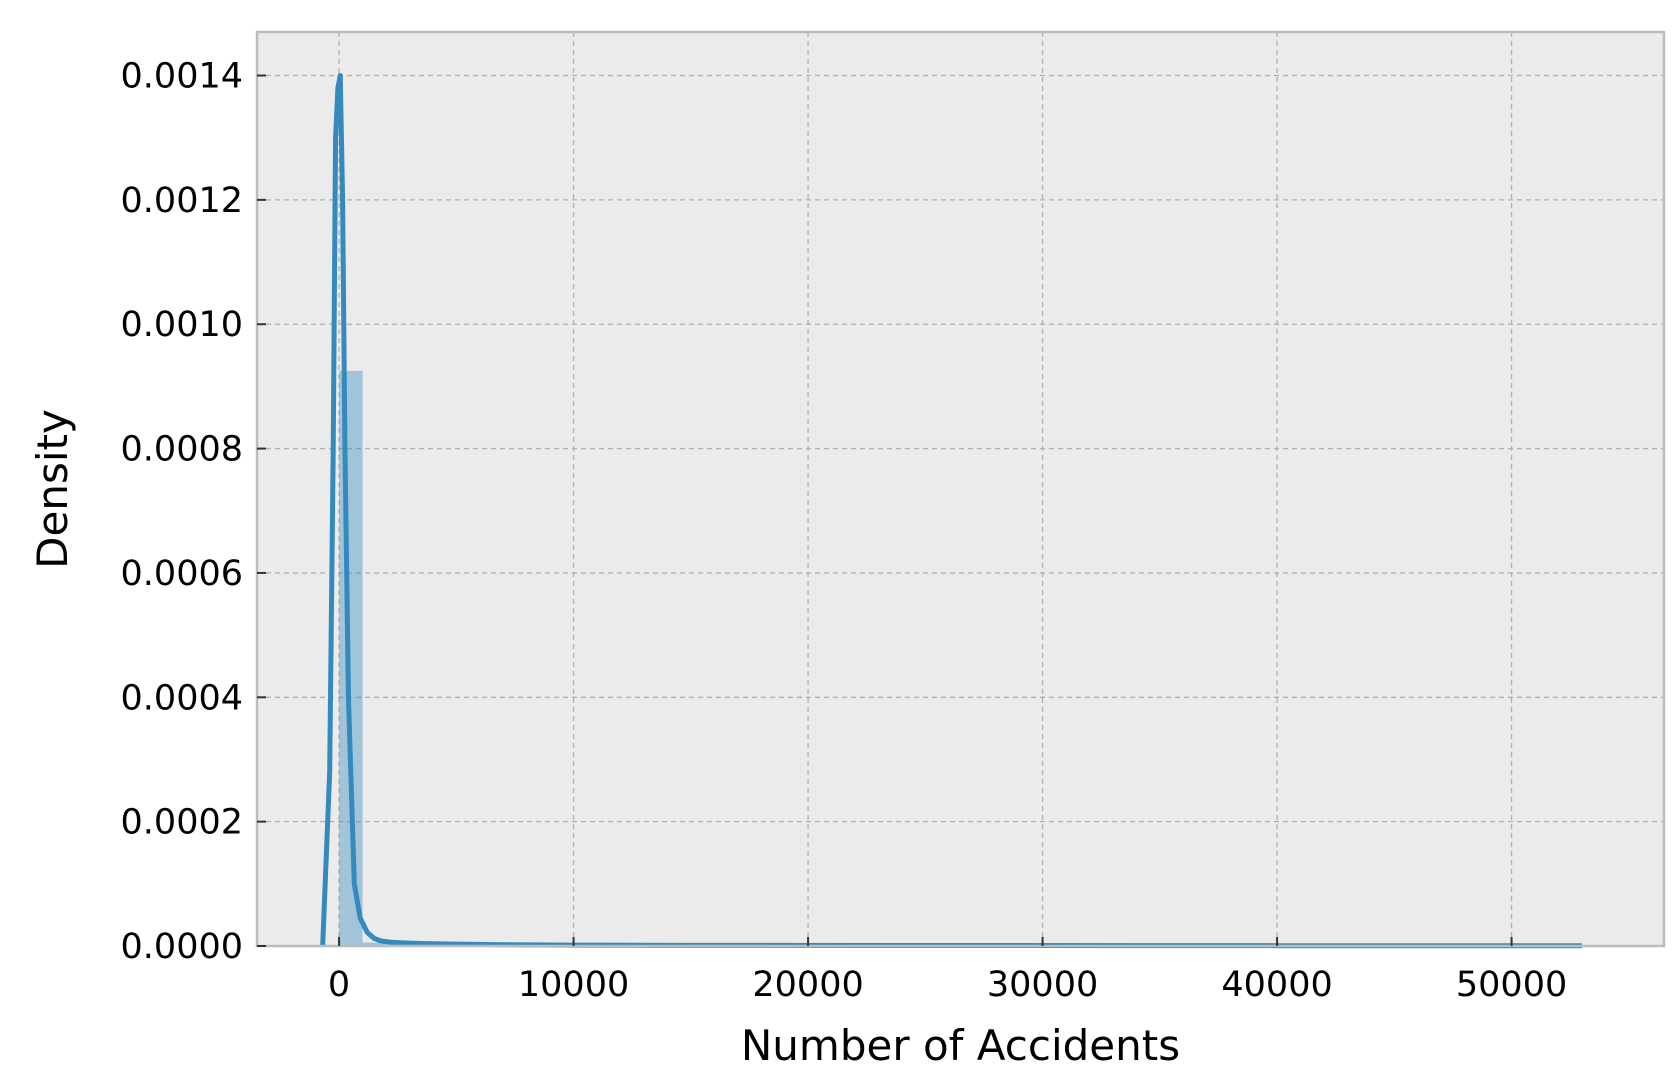 This screenshot has height=1087, width=1680. What do you see at coordinates (182, 947) in the screenshot?
I see `y-tick-label: 0.0000` at bounding box center [182, 947].